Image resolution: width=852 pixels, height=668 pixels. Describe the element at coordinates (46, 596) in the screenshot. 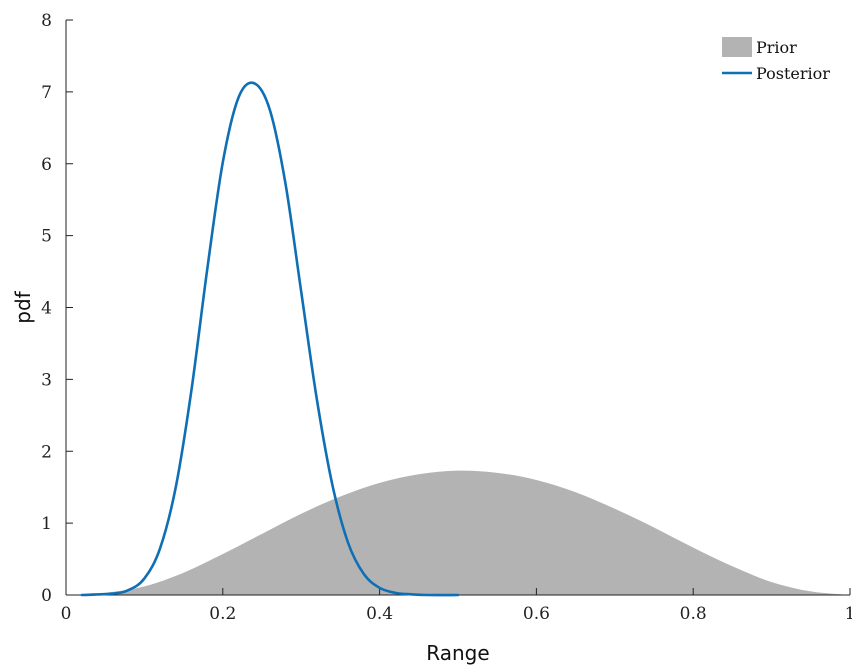

I see `y-tick-label: 0` at that location.